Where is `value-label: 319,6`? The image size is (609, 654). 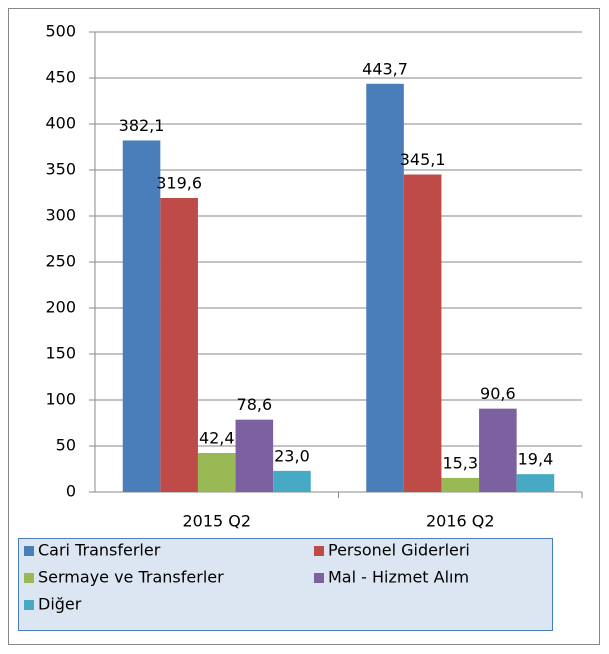 value-label: 319,6 is located at coordinates (179, 182).